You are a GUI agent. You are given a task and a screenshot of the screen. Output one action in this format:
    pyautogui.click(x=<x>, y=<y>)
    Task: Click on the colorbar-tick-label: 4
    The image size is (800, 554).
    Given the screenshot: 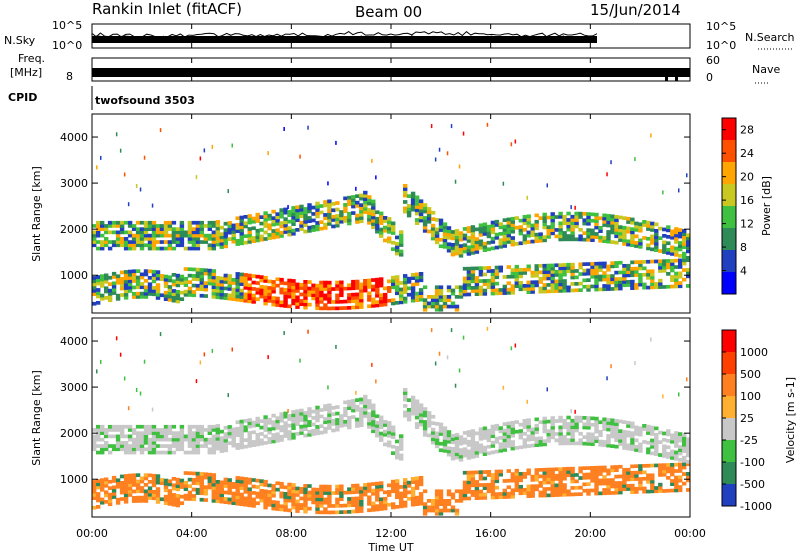 What is the action you would take?
    pyautogui.click(x=743, y=271)
    